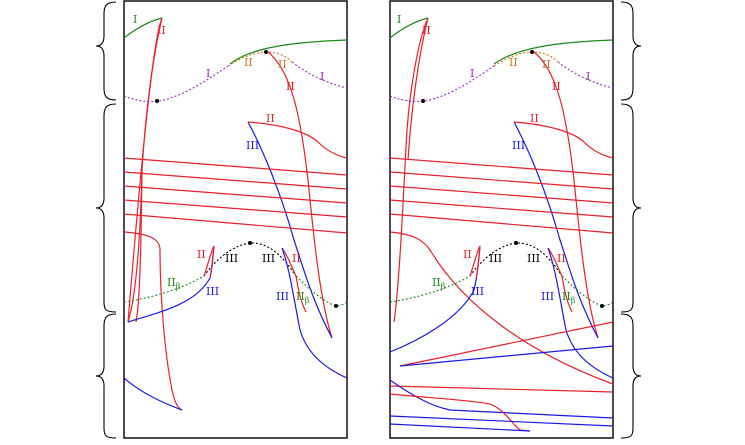 This screenshot has height=445, width=745. Describe the element at coordinates (467, 254) in the screenshot. I see `right-label-ii-red-spike: II` at that location.